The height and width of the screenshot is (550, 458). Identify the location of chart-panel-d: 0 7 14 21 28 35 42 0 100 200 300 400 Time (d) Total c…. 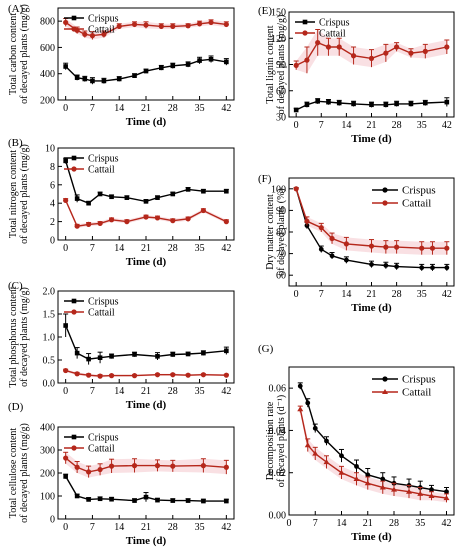
(121, 474).